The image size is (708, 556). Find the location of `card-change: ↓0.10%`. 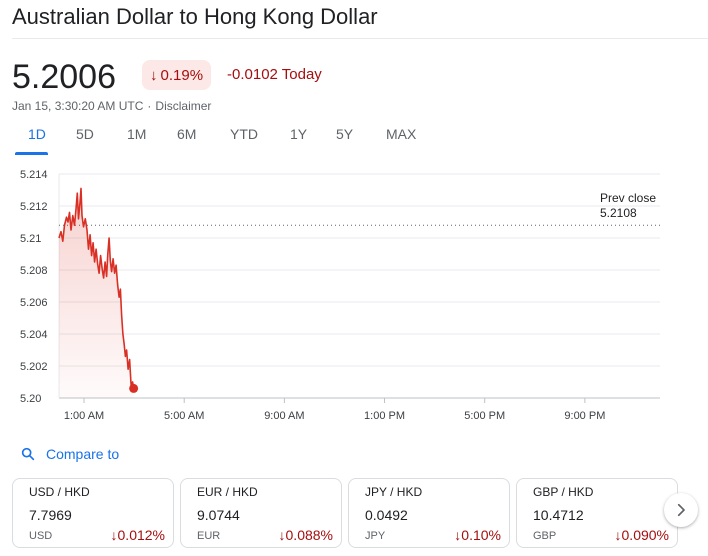

card-change: ↓0.10% is located at coordinates (477, 535).